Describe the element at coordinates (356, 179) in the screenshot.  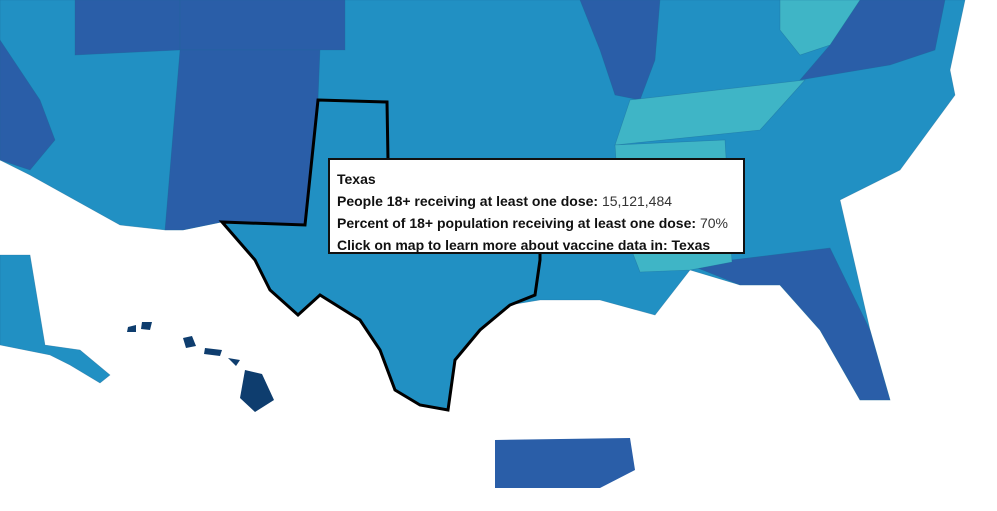
I see `state-name: Texas` at that location.